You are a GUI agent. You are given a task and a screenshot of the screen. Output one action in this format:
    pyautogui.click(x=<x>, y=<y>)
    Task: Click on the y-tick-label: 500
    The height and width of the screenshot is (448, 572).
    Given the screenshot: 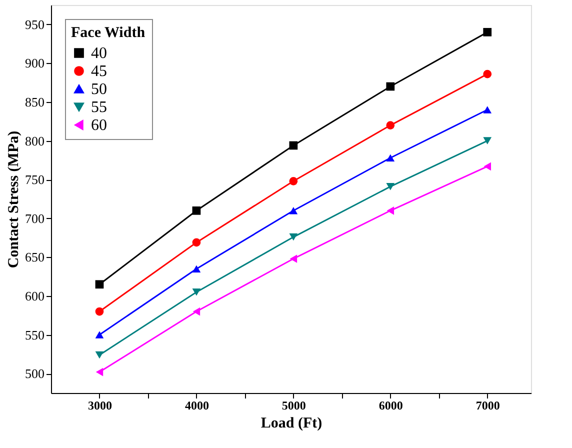 What is the action you would take?
    pyautogui.click(x=34, y=374)
    